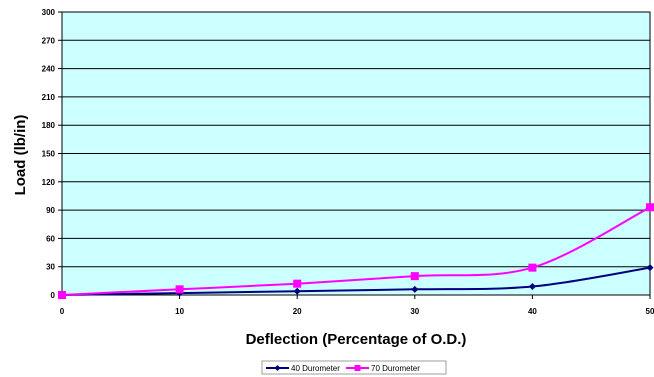  Describe the element at coordinates (49, 12) in the screenshot. I see `y-tick-label: 300` at that location.